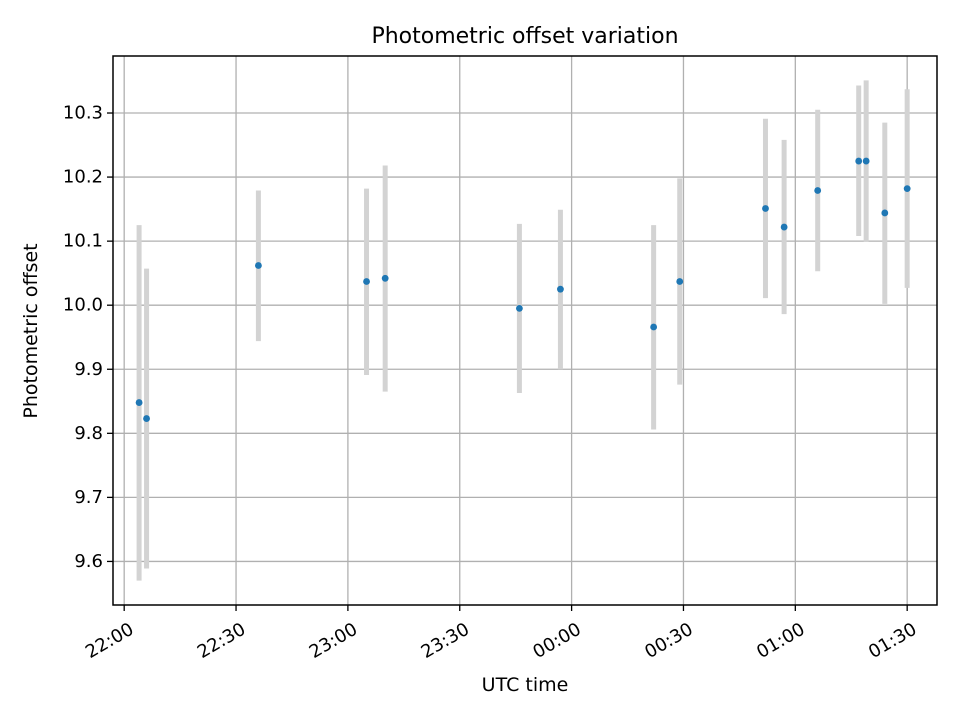  I want to click on y-axis-label: Photometric offset, so click(31, 330).